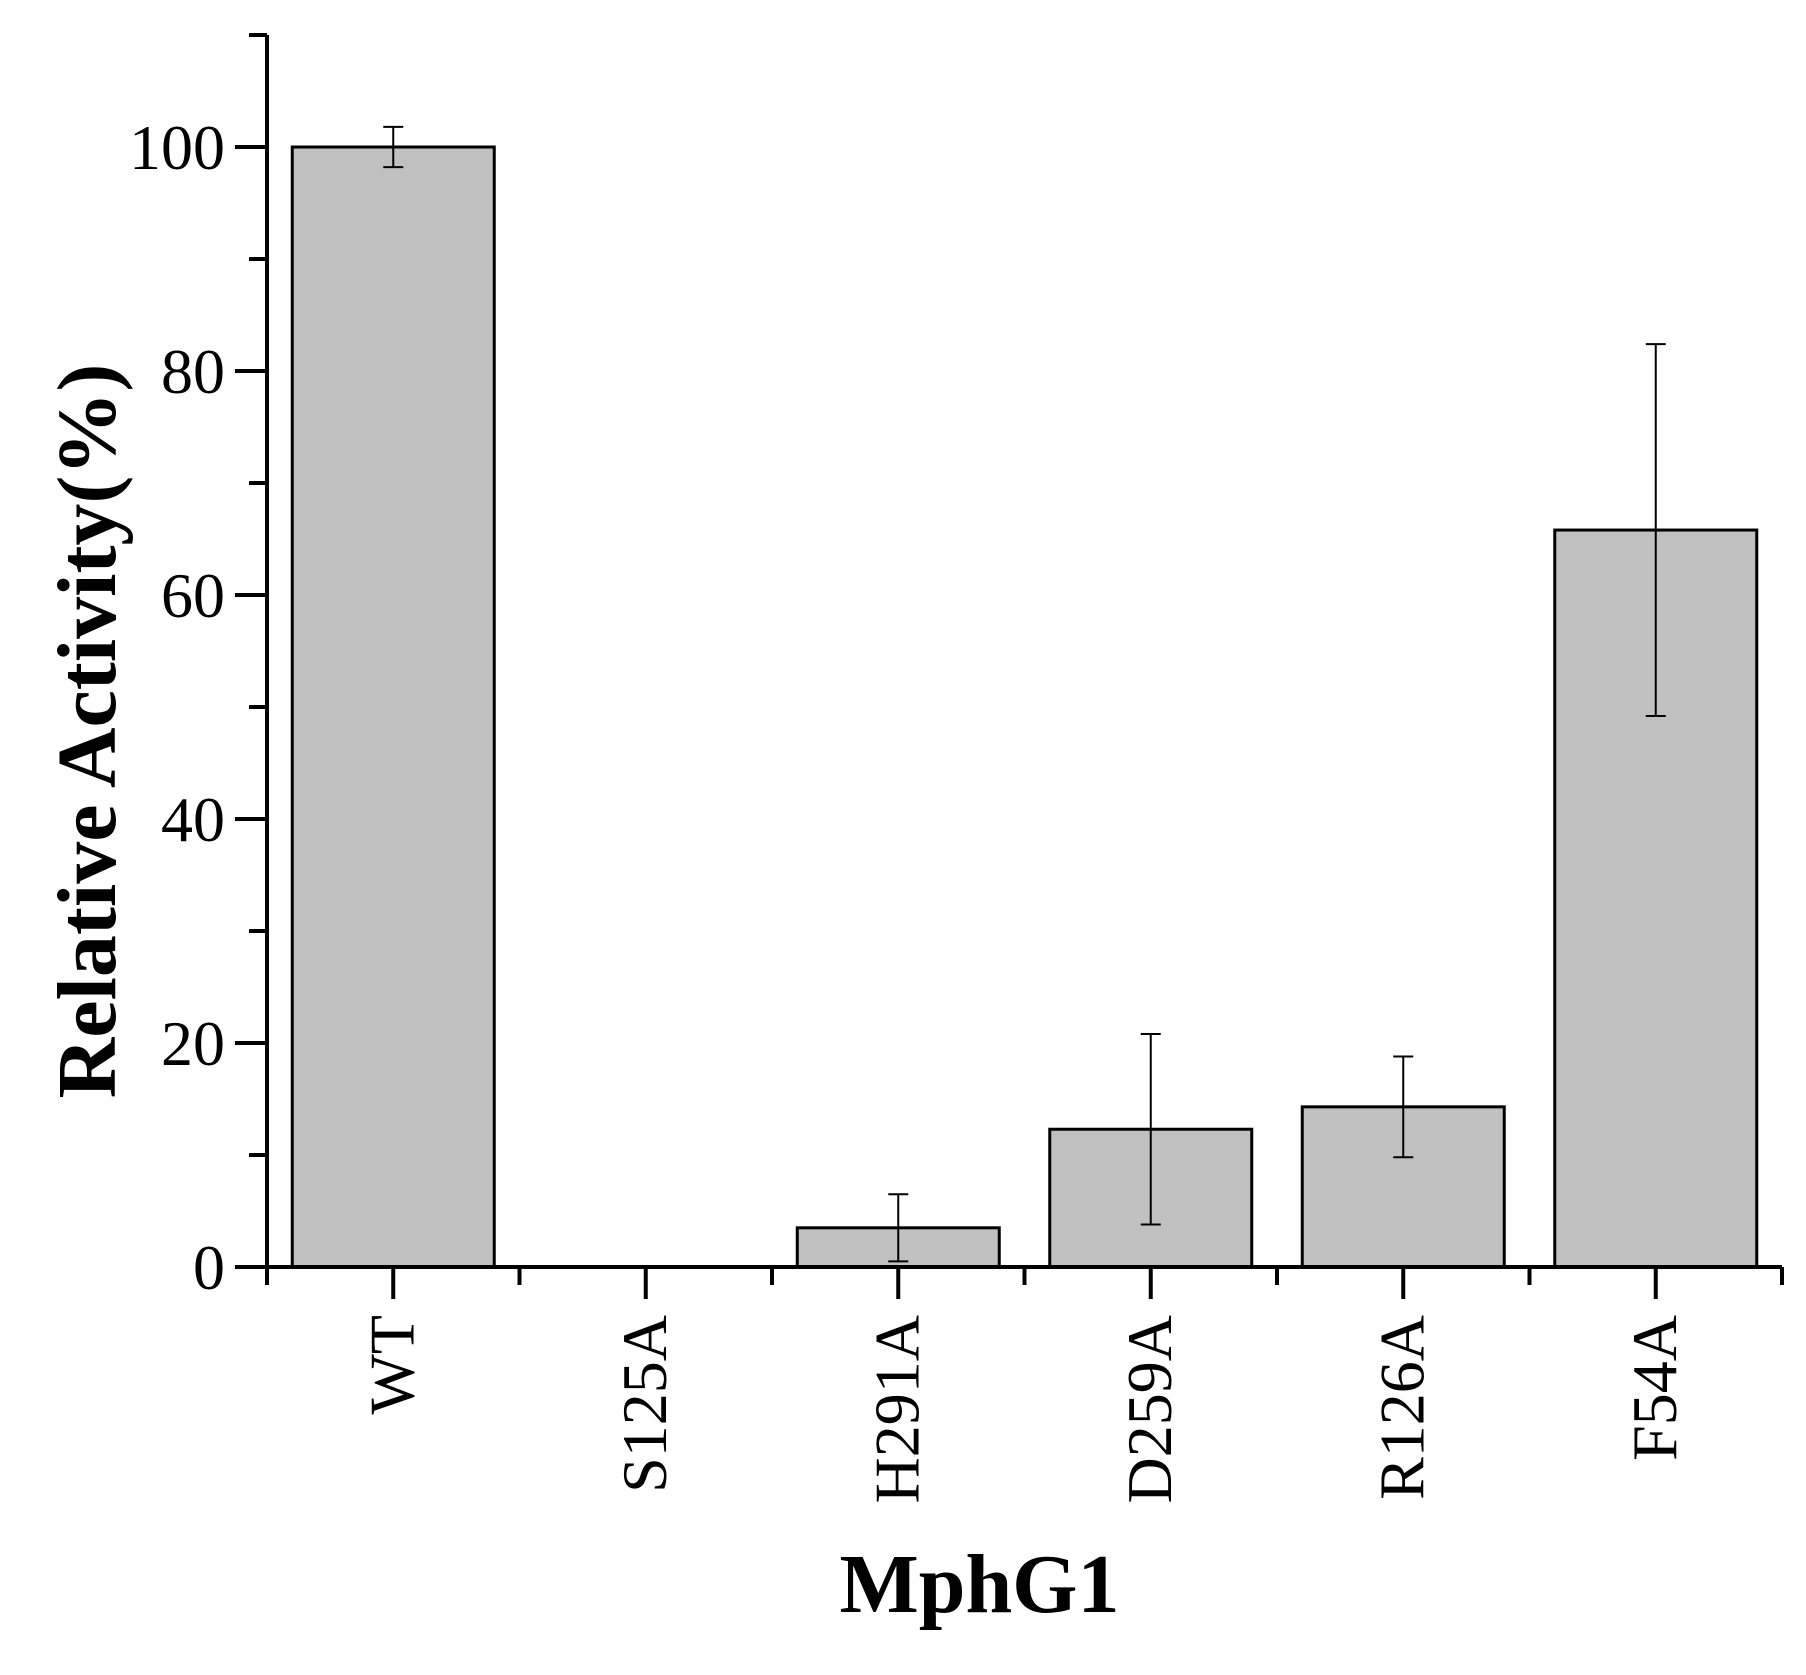 Image resolution: width=1806 pixels, height=1675 pixels. I want to click on y-tick-label: 80, so click(193, 371).